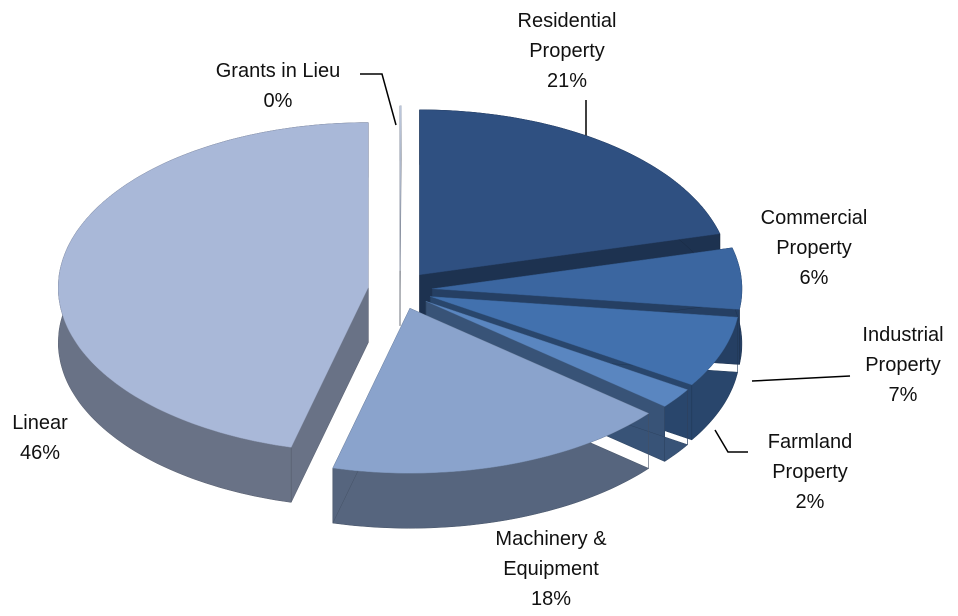 The height and width of the screenshot is (616, 958). I want to click on slice-label: Farmland Property 2%, so click(810, 472).